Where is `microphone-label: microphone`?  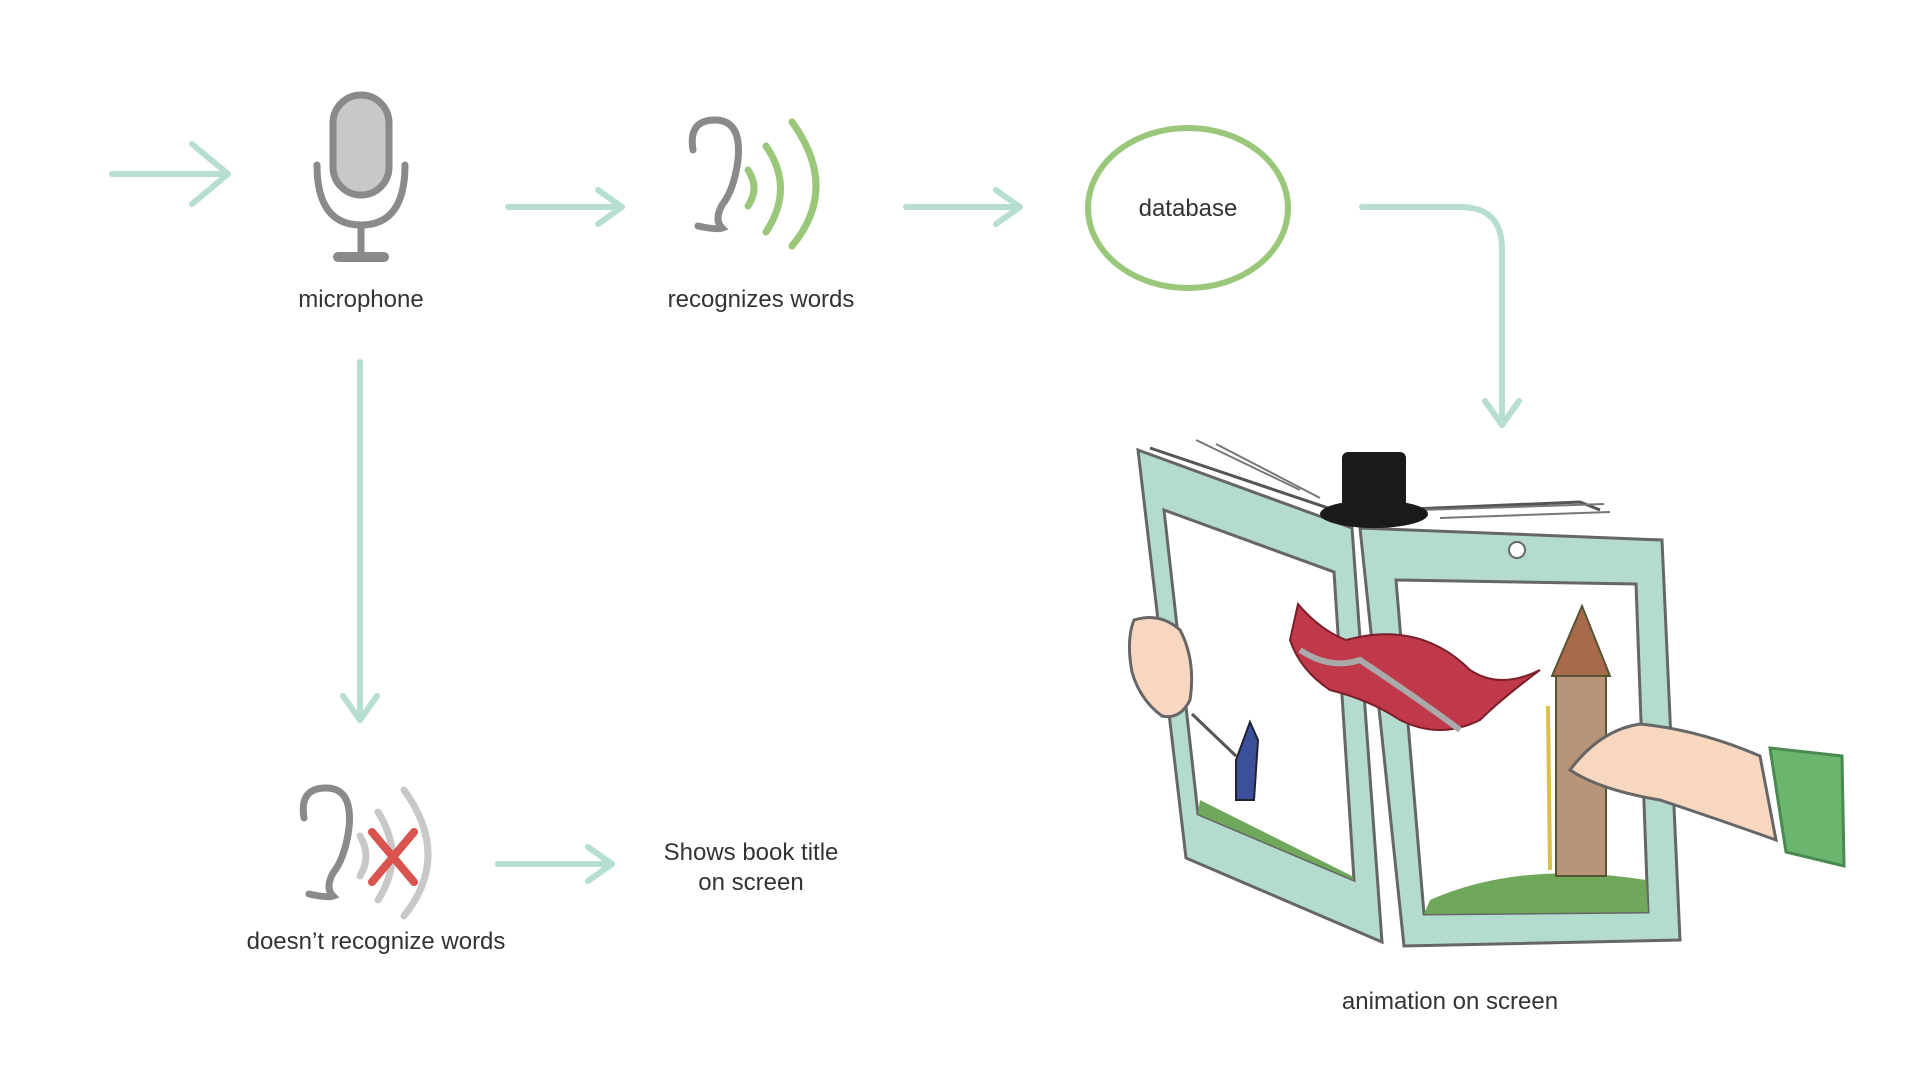 microphone-label: microphone is located at coordinates (361, 299).